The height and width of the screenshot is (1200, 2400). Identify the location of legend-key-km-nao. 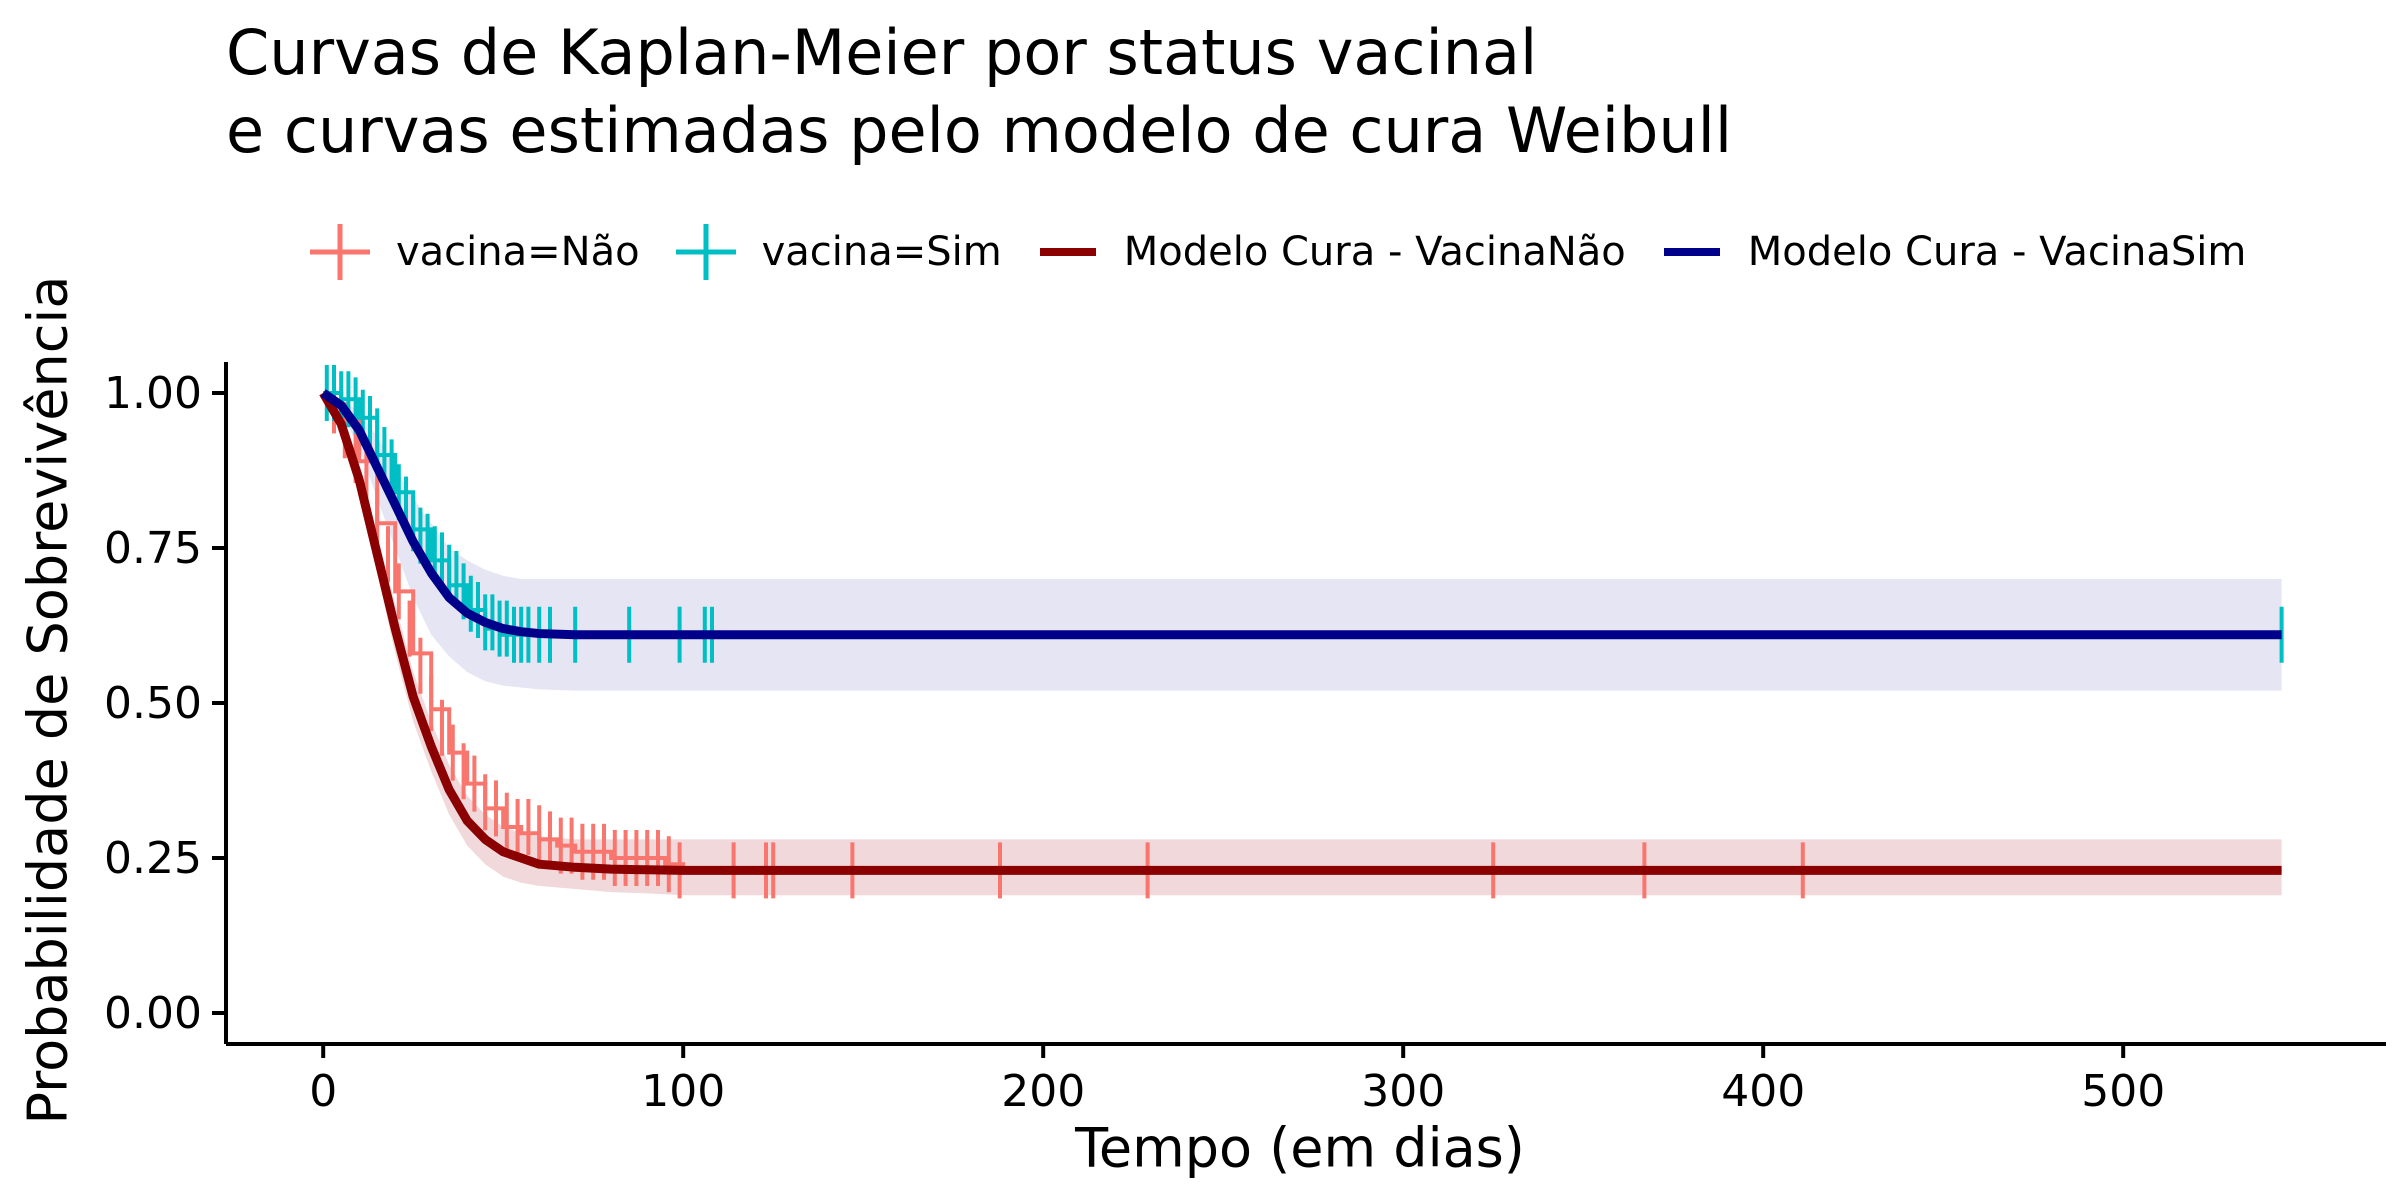
(340, 252).